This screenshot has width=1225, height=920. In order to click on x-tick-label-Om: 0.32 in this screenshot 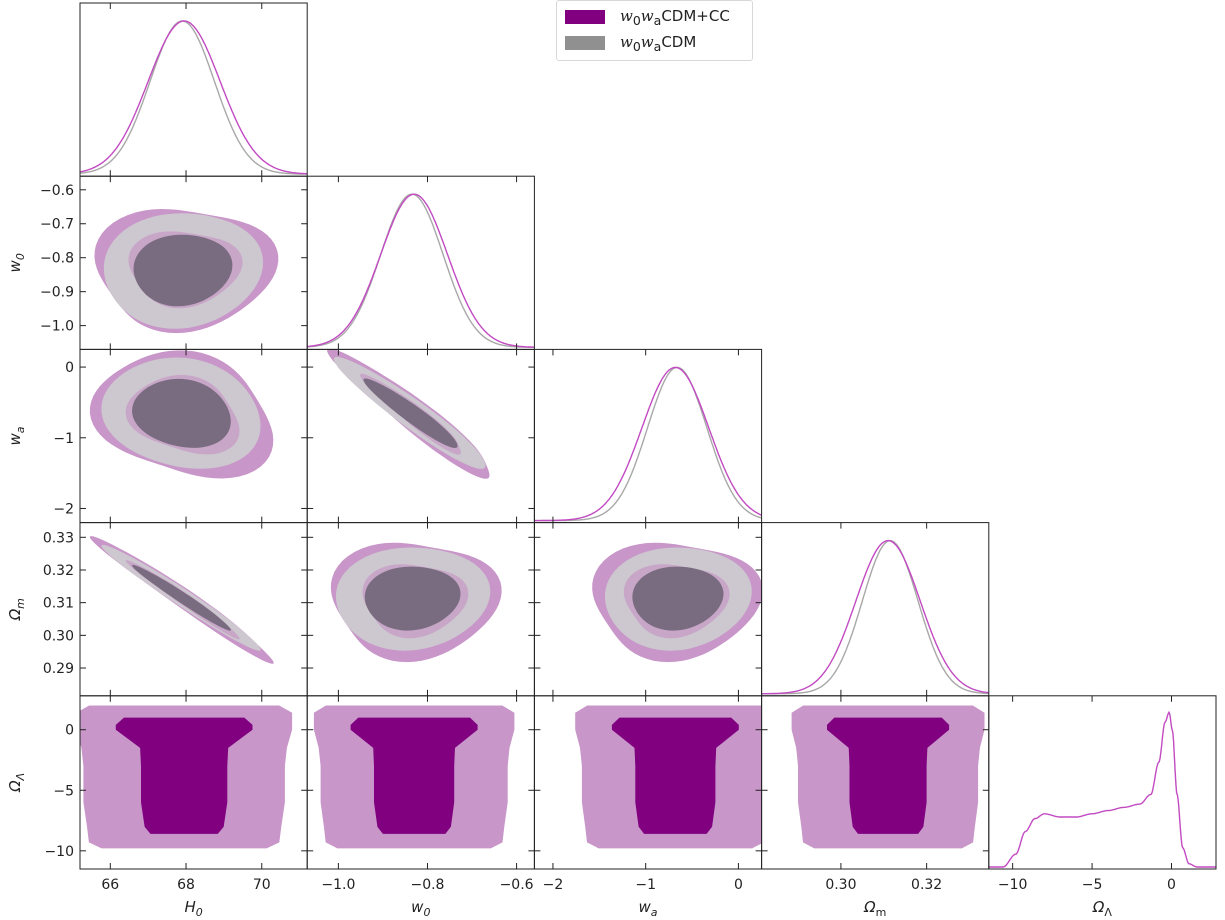, I will do `click(926, 885)`.